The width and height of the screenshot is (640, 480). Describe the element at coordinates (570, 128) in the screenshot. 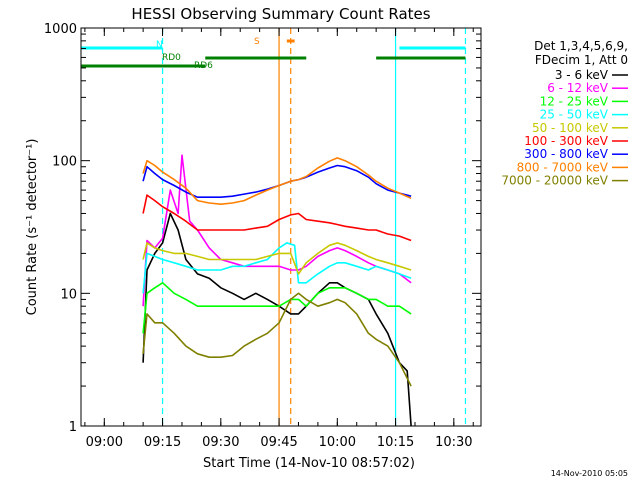

I see `legend-entry-4: 50 - 100 keV` at that location.